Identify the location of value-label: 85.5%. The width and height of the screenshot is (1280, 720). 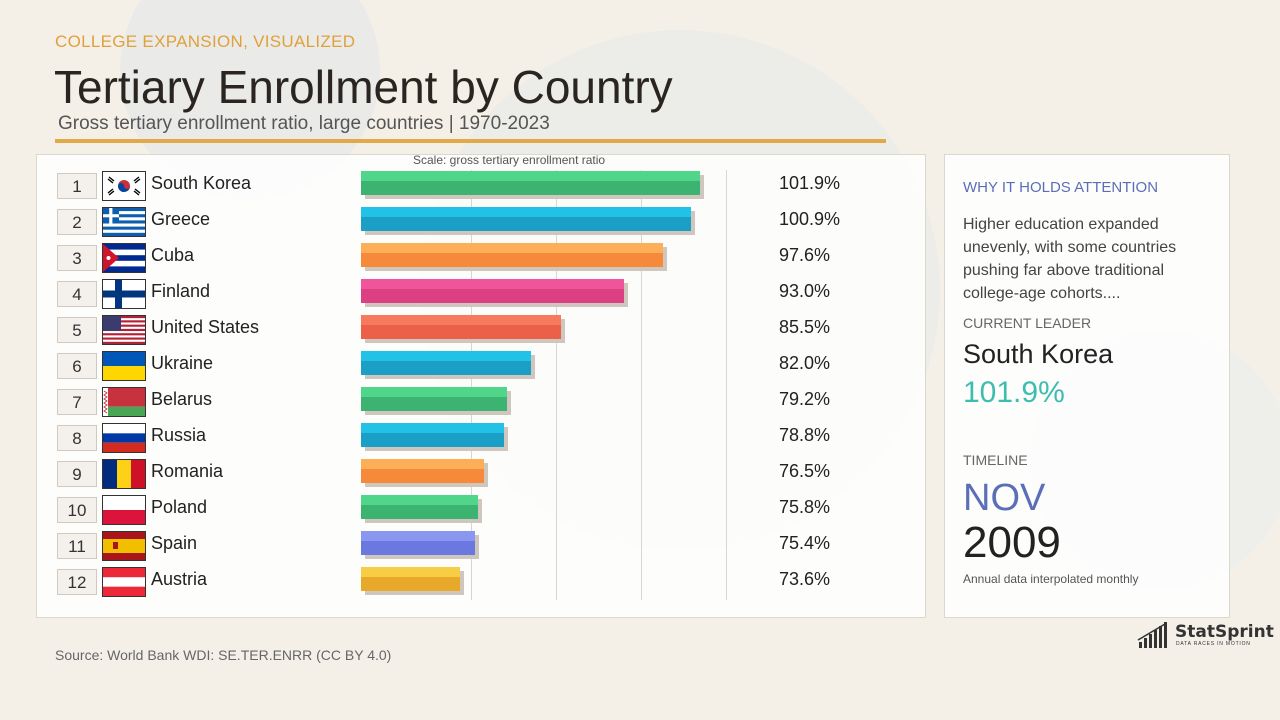
(805, 327).